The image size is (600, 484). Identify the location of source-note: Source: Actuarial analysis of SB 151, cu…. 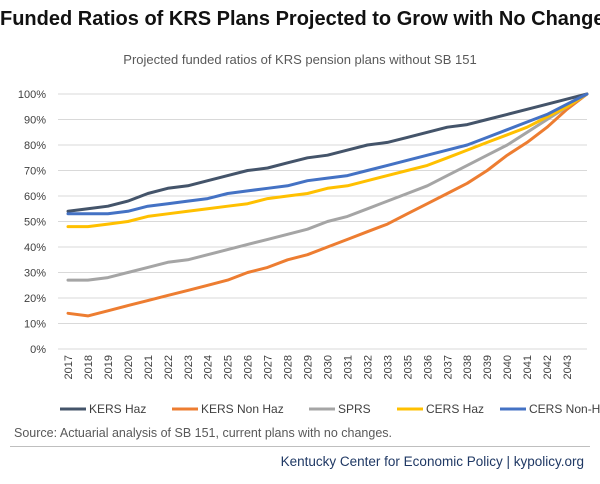
(203, 433).